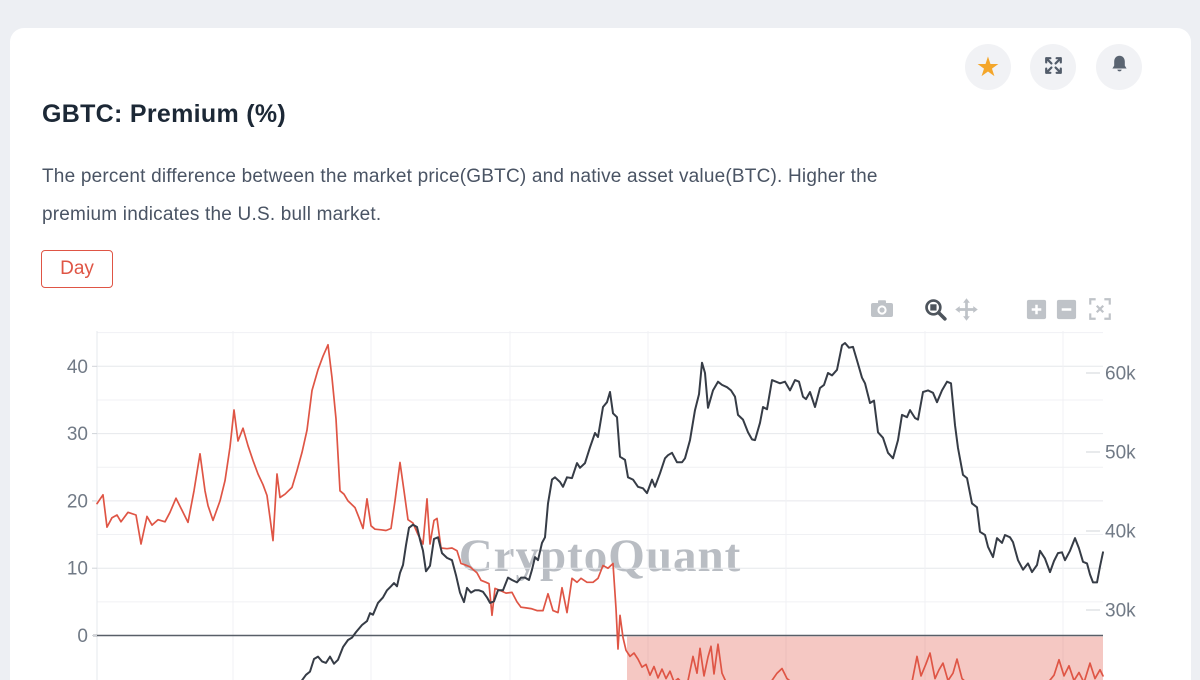 This screenshot has height=680, width=1200. Describe the element at coordinates (77, 501) in the screenshot. I see `left-axis-tick-label: 20` at that location.